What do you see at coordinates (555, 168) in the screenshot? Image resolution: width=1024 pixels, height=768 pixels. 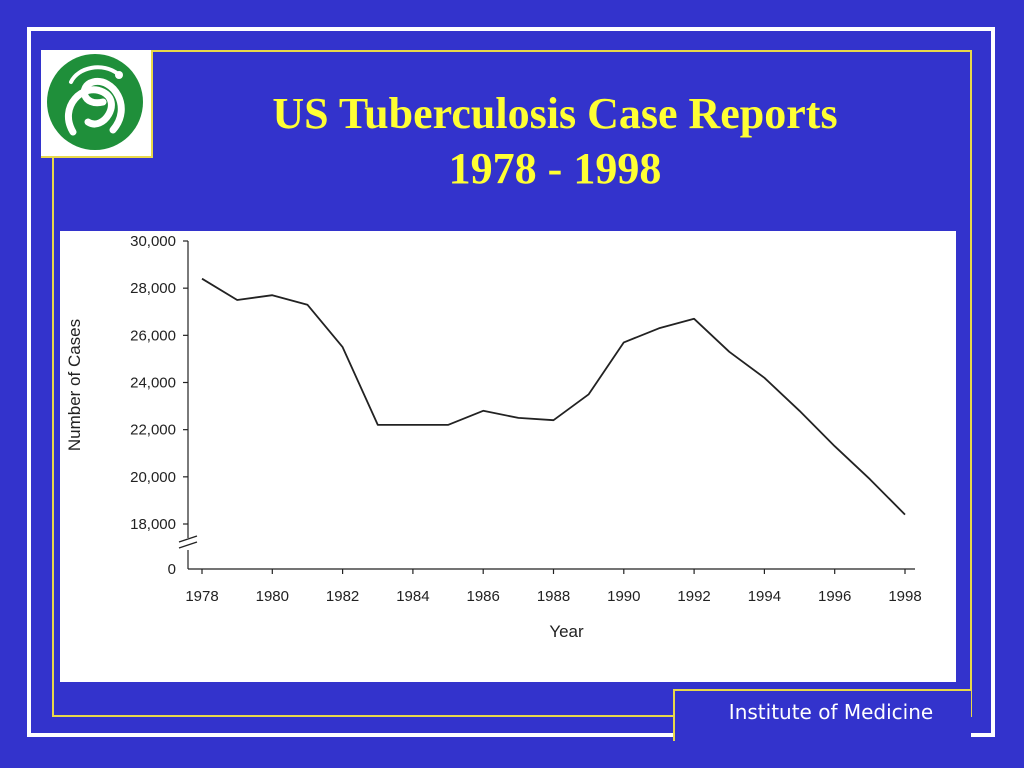 I see `title-line-2: 1978 - 1998` at bounding box center [555, 168].